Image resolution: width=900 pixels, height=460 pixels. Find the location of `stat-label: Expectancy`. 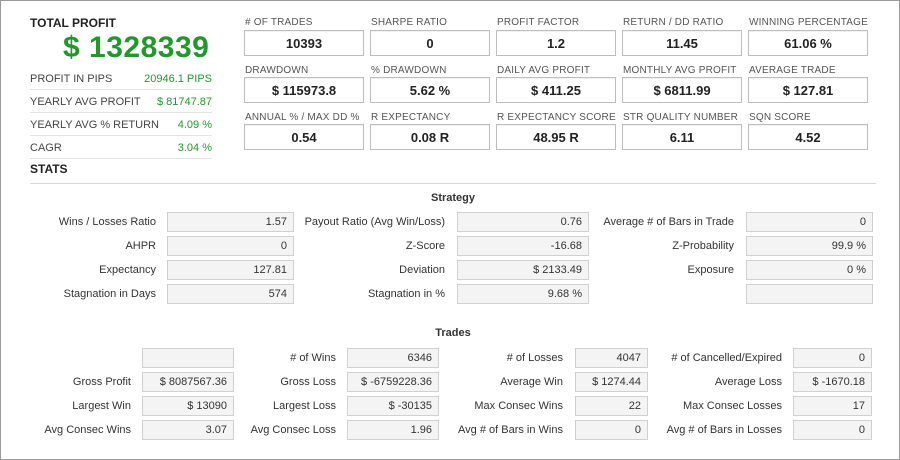

stat-label: Expectancy is located at coordinates (127, 270).